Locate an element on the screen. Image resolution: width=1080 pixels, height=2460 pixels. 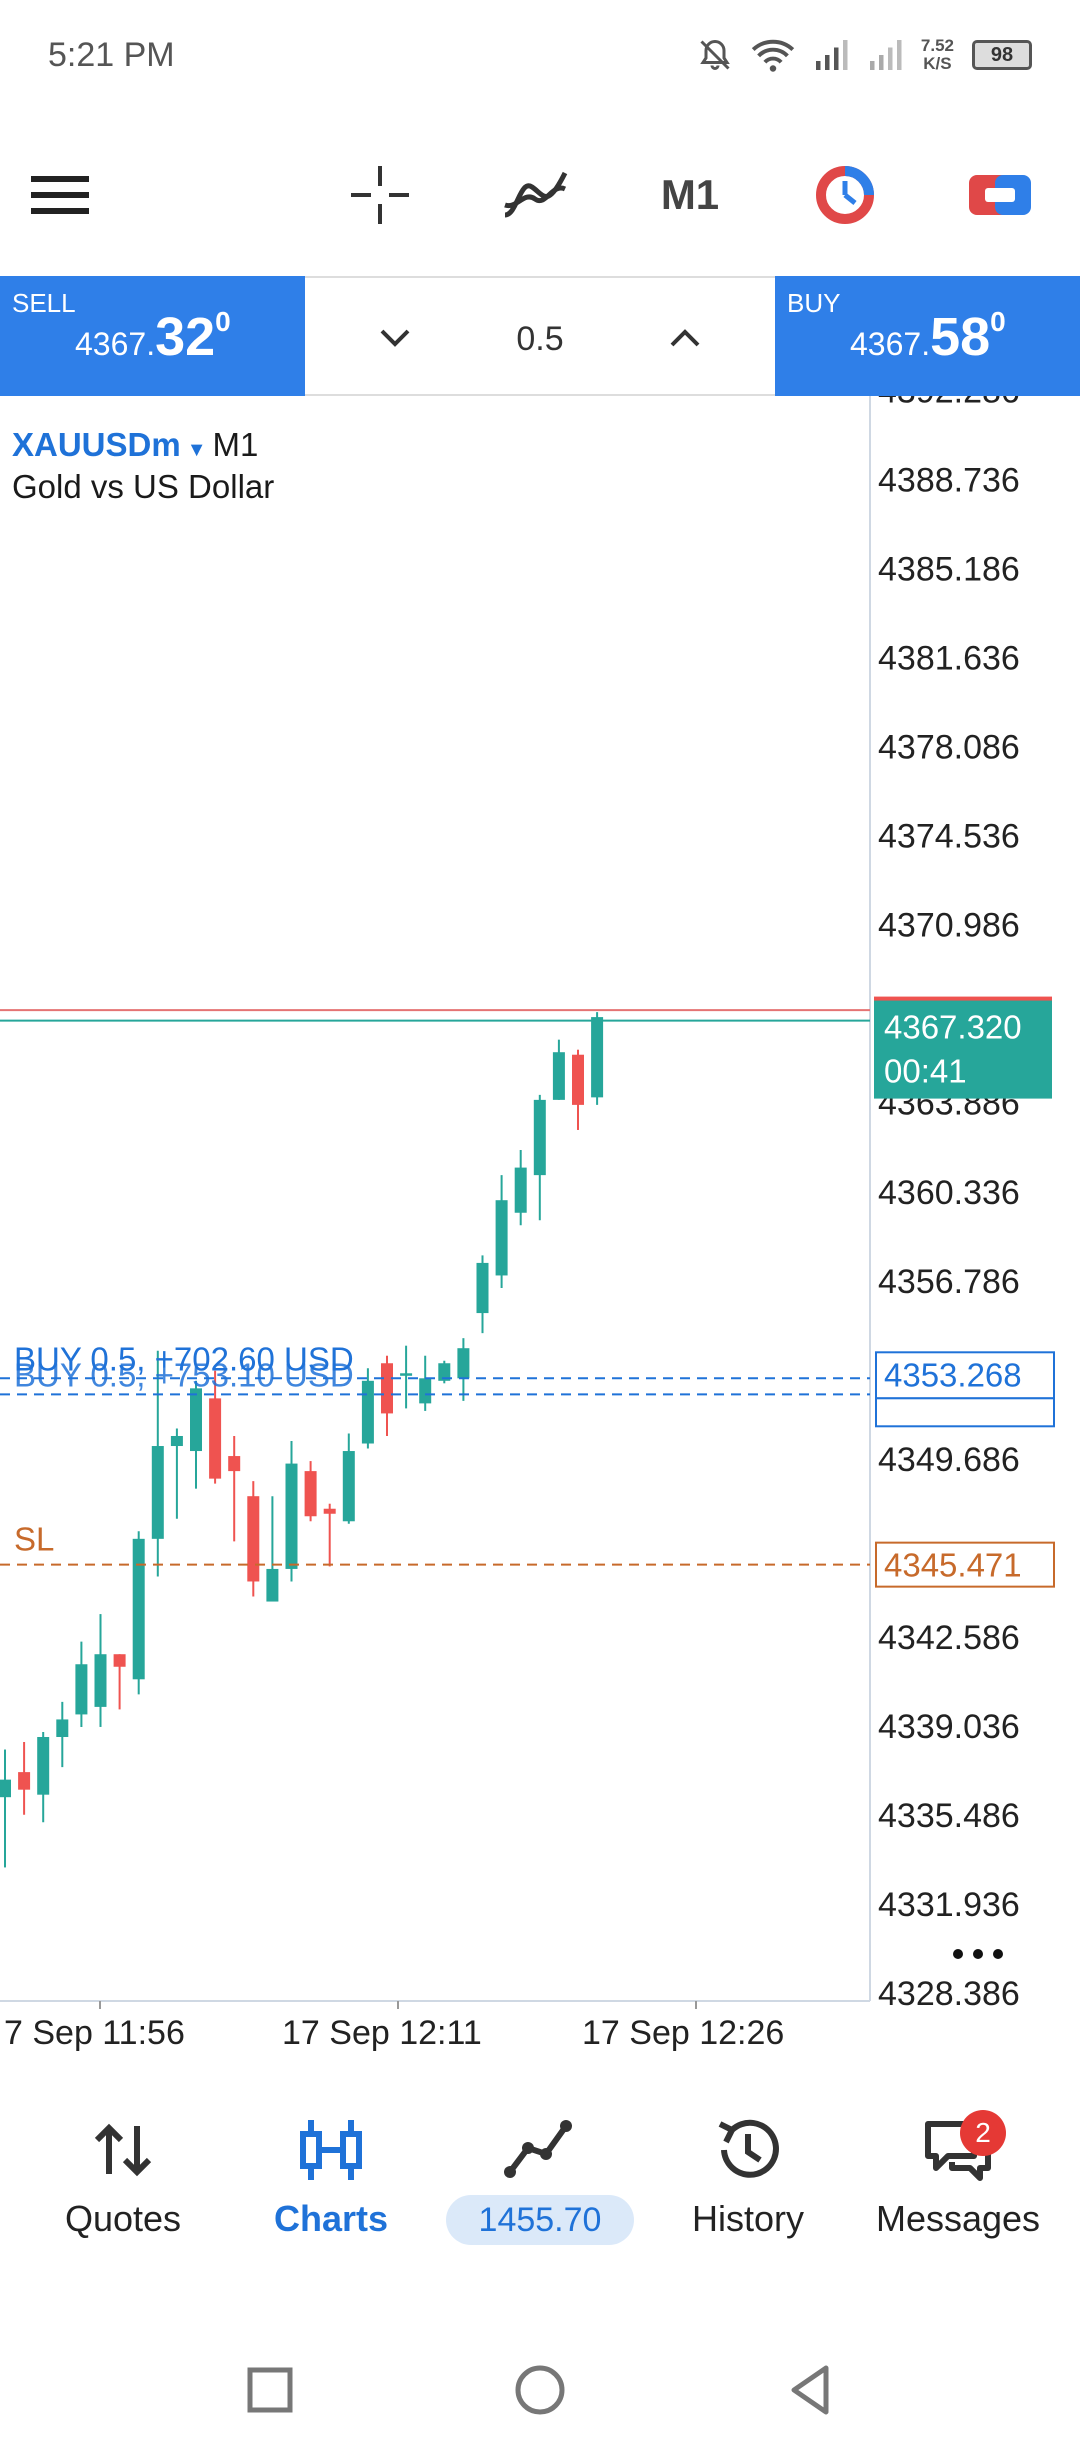
price-tick-label: 4374.536 is located at coordinates (949, 837).